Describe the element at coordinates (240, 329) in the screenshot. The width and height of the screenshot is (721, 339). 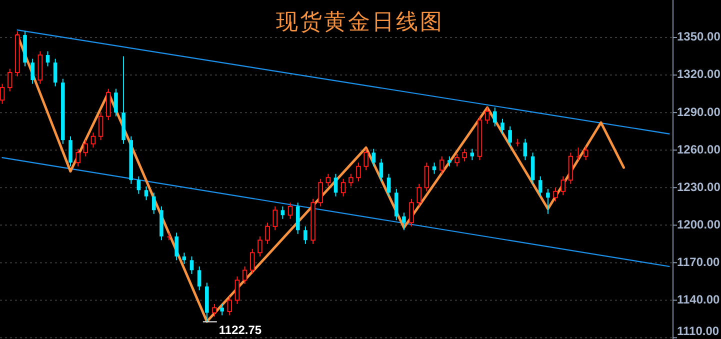
I see `annotation: 1122.75` at that location.